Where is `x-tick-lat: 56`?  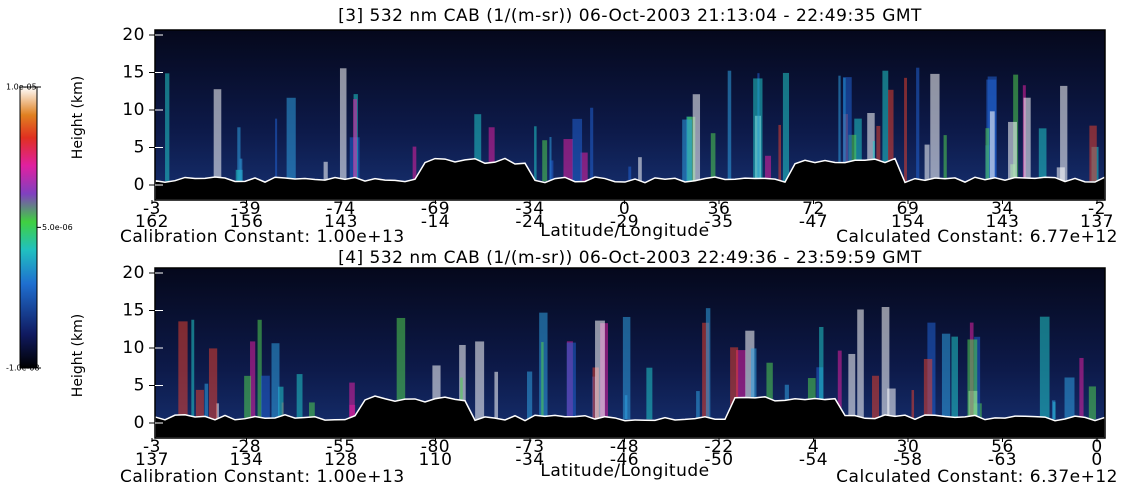
x-tick-lat: 56 is located at coordinates (1002, 447).